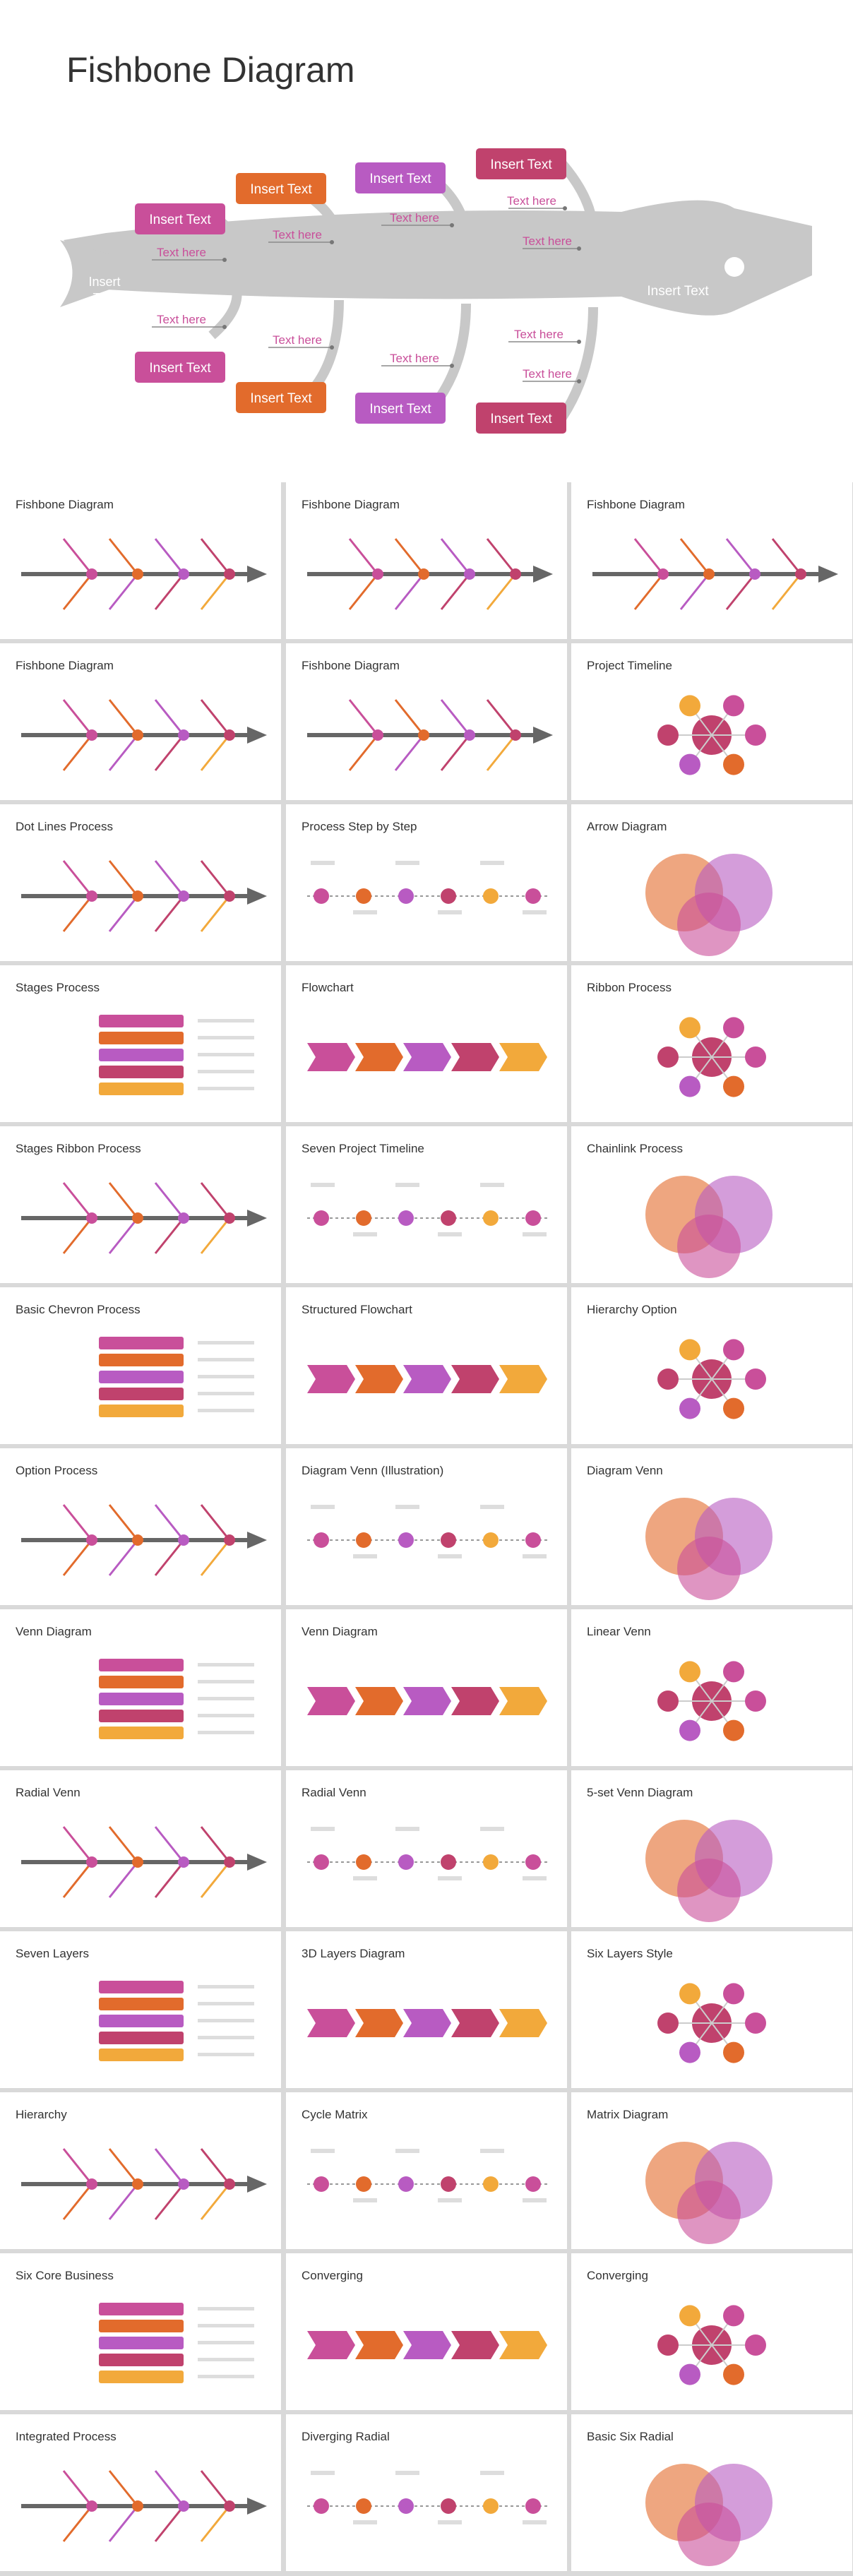  What do you see at coordinates (711, 2170) in the screenshot?
I see `slide-thumbnail: Matrix Diagram` at bounding box center [711, 2170].